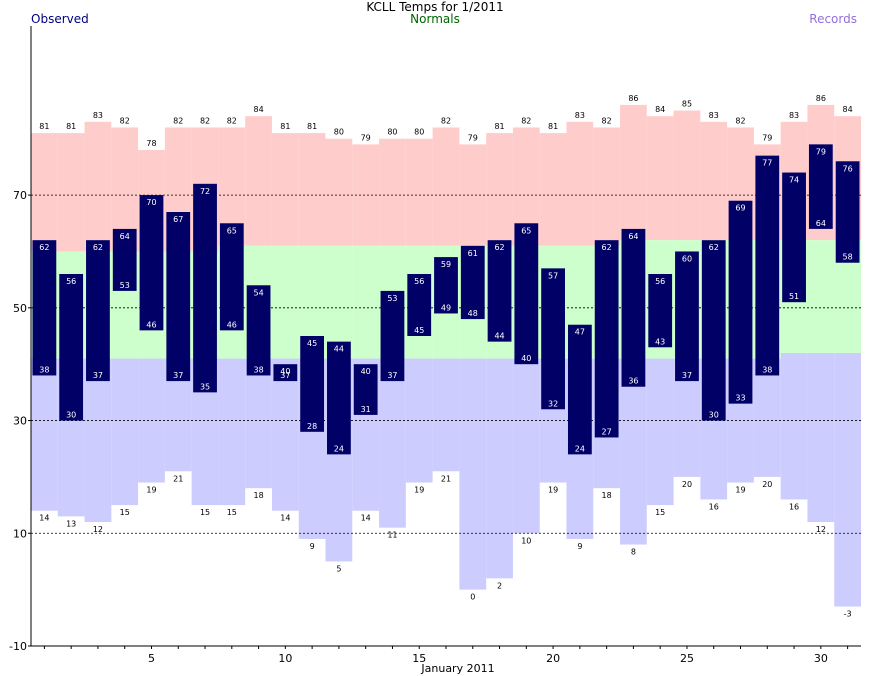  What do you see at coordinates (580, 332) in the screenshot?
I see `observed-high-label: 47` at bounding box center [580, 332].